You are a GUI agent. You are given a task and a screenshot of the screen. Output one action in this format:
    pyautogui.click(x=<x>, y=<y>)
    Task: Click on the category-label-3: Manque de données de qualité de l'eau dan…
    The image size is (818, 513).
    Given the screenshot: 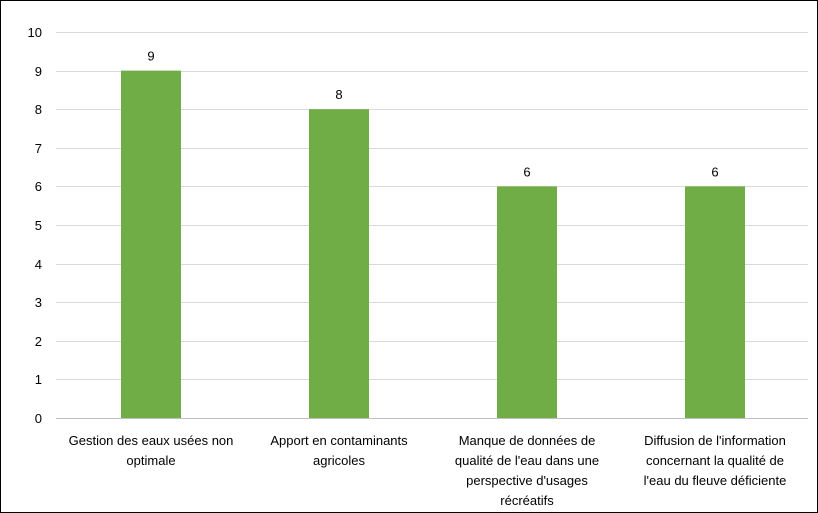 What is the action you would take?
    pyautogui.click(x=527, y=470)
    